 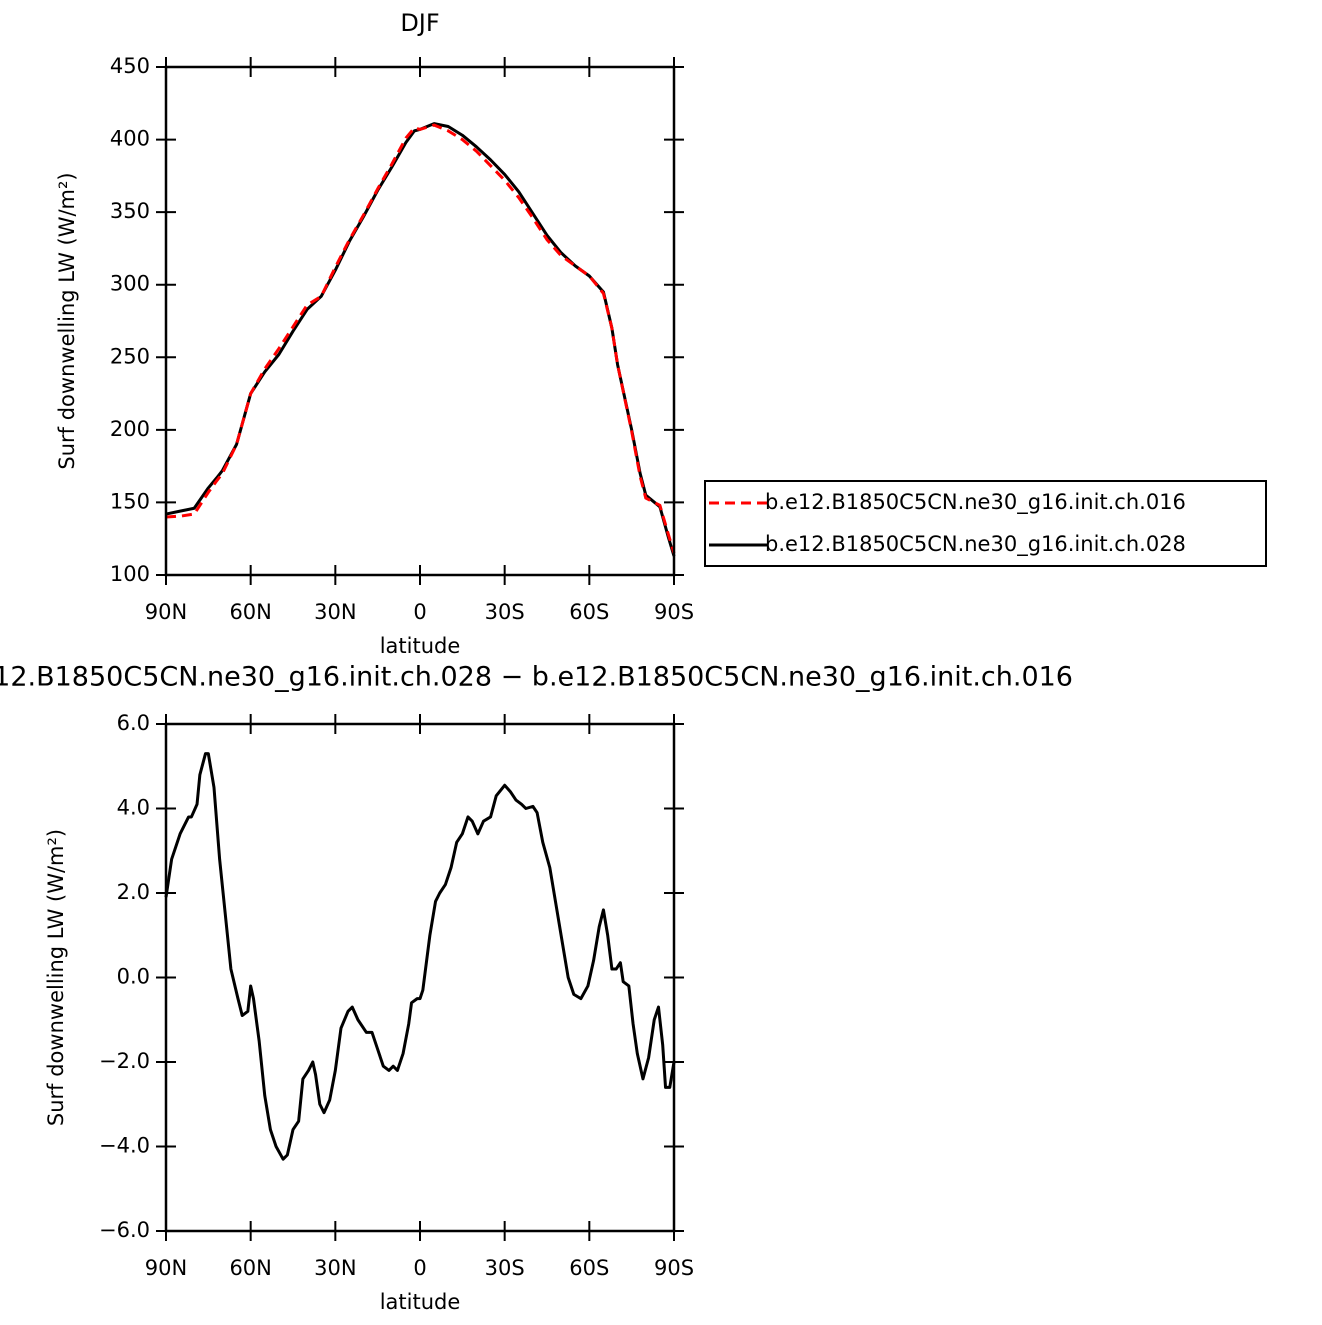 I want to click on y-tick-label: 4.0, so click(x=133, y=808).